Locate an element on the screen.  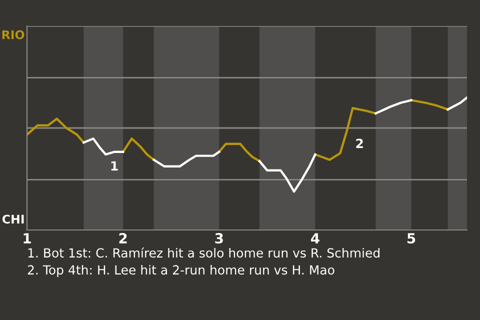
text: RIO is located at coordinates (13, 35).